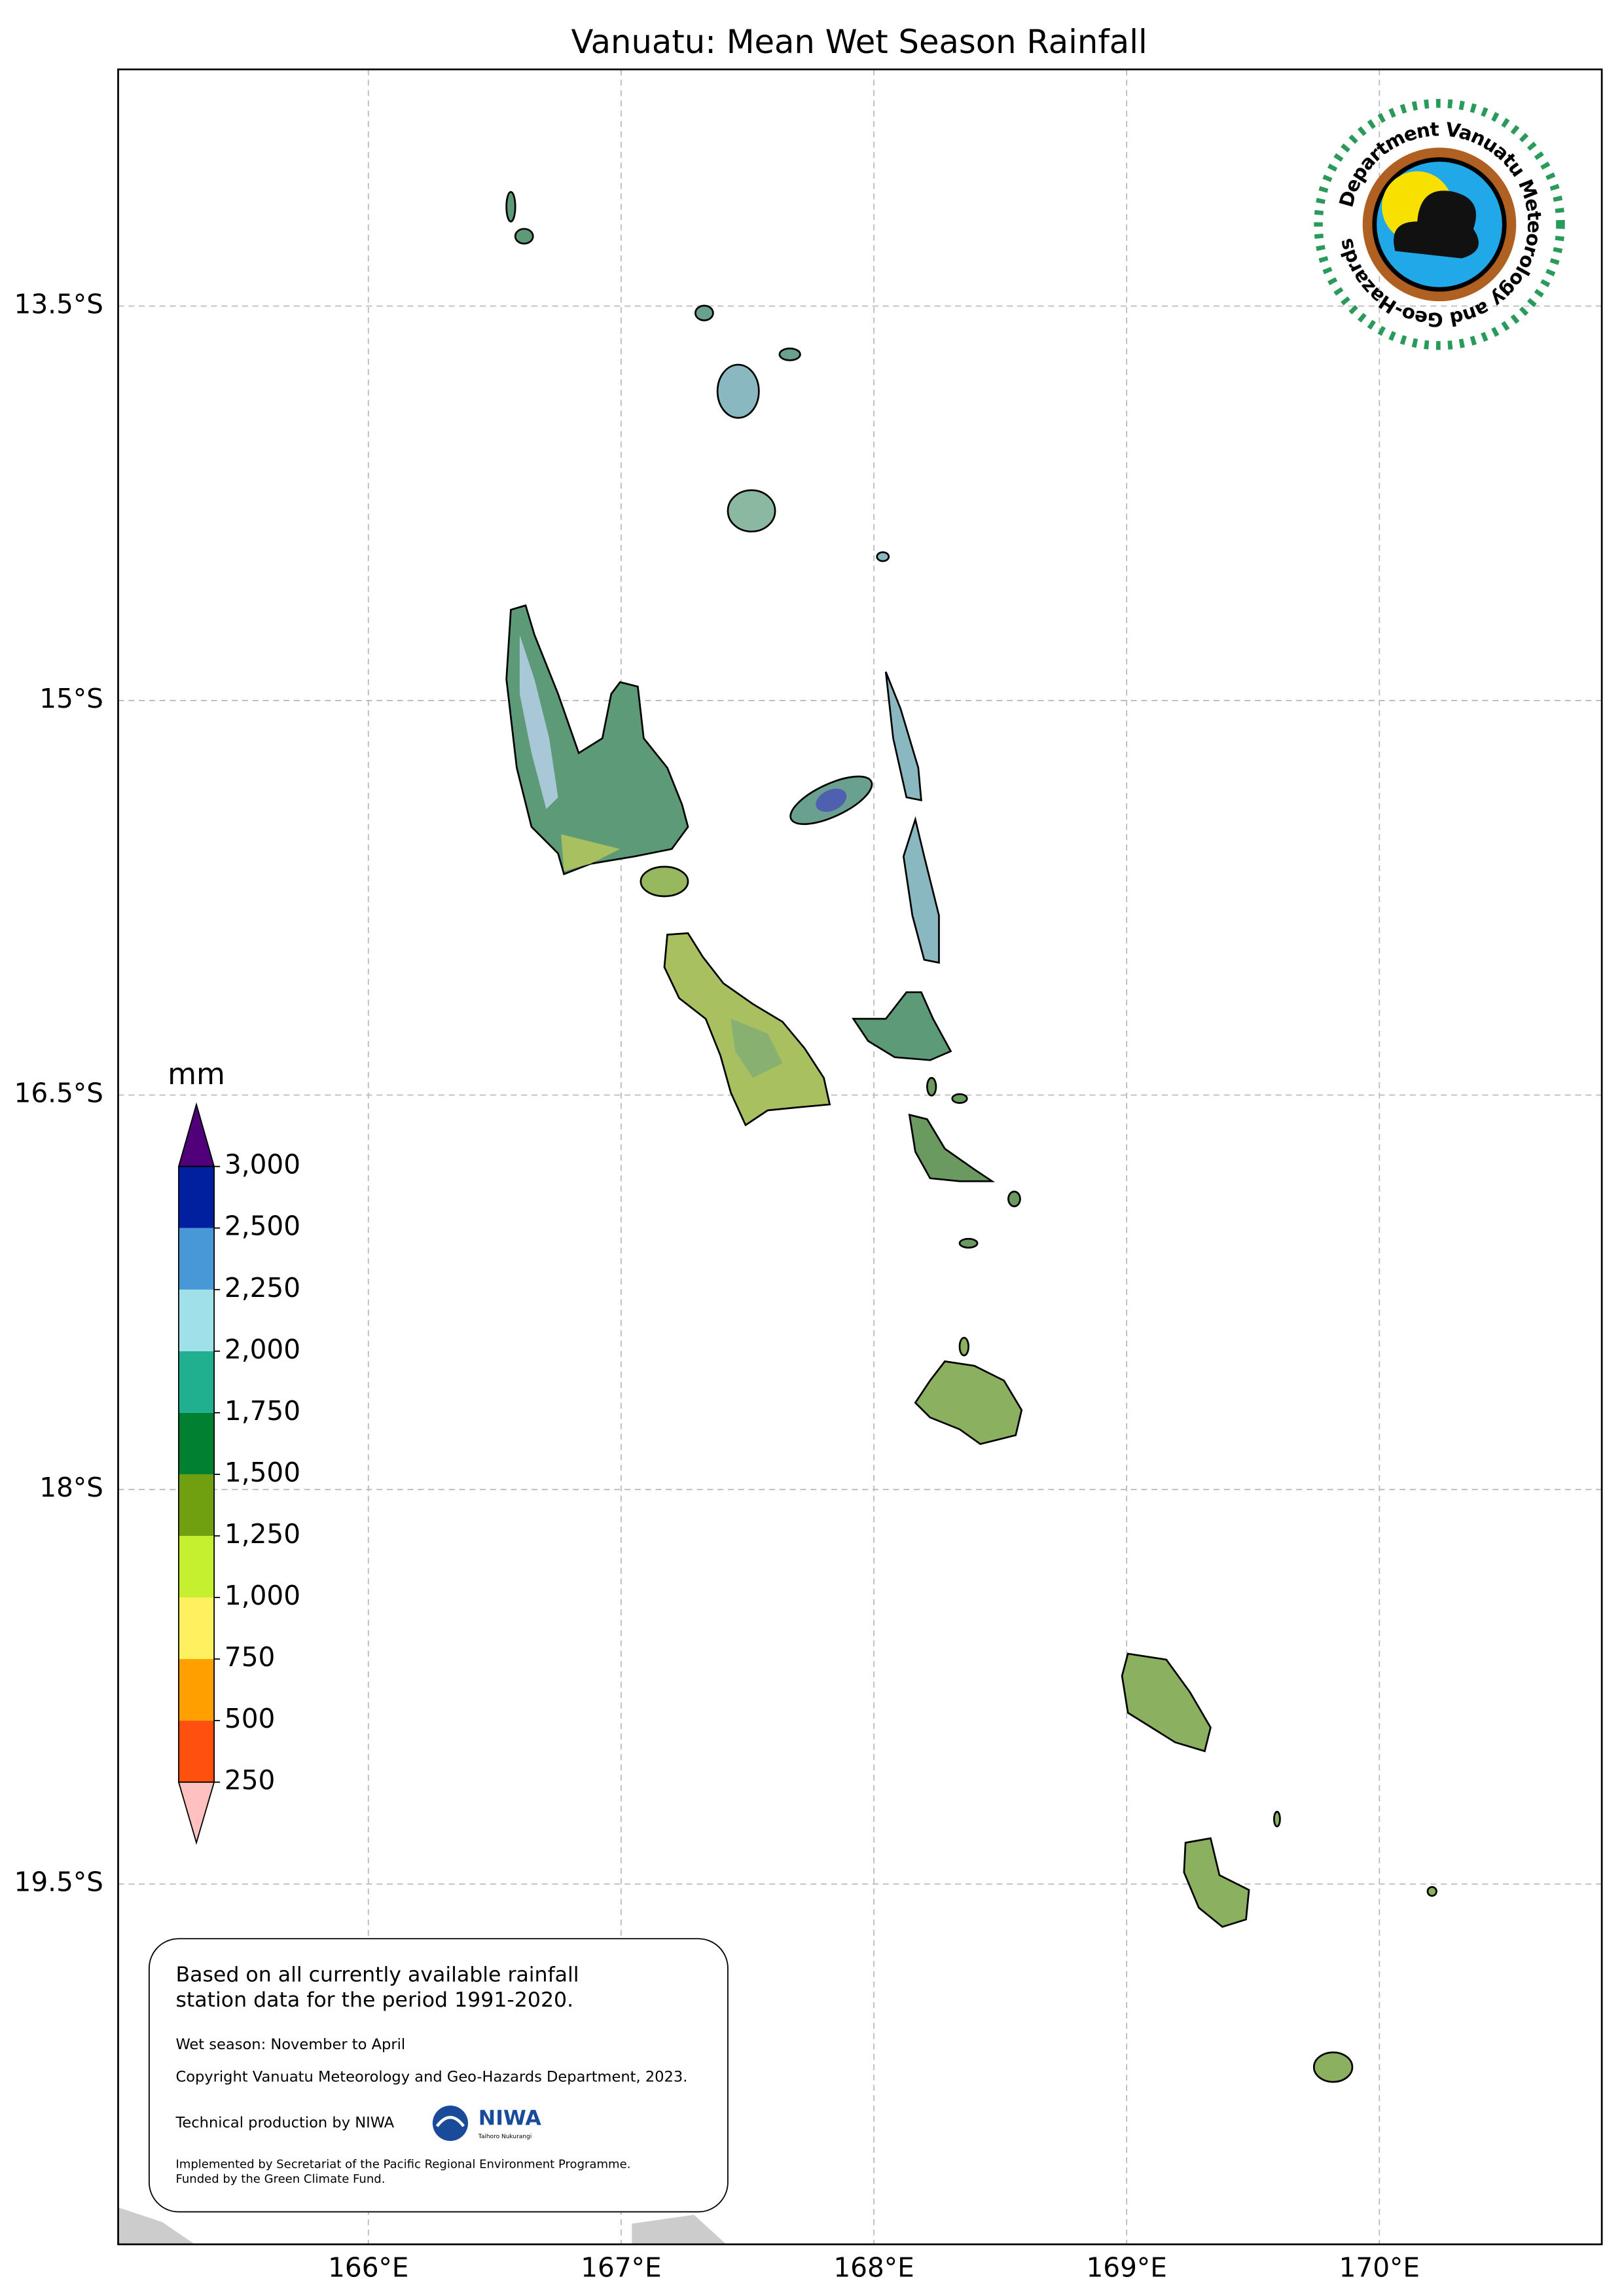  Describe the element at coordinates (874, 2267) in the screenshot. I see `x-tick-label: 168°E` at that location.